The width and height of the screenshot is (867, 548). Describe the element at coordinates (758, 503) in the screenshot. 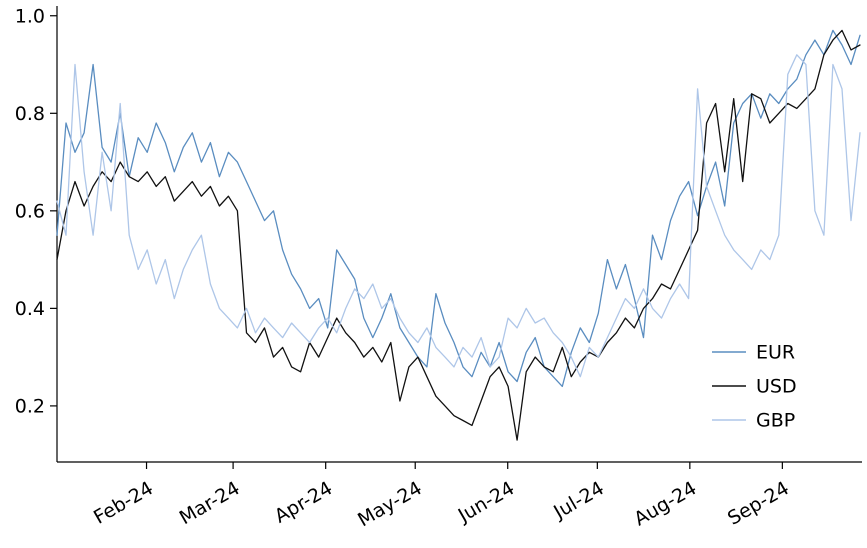

I see `x-tick-label: Sep-24` at that location.